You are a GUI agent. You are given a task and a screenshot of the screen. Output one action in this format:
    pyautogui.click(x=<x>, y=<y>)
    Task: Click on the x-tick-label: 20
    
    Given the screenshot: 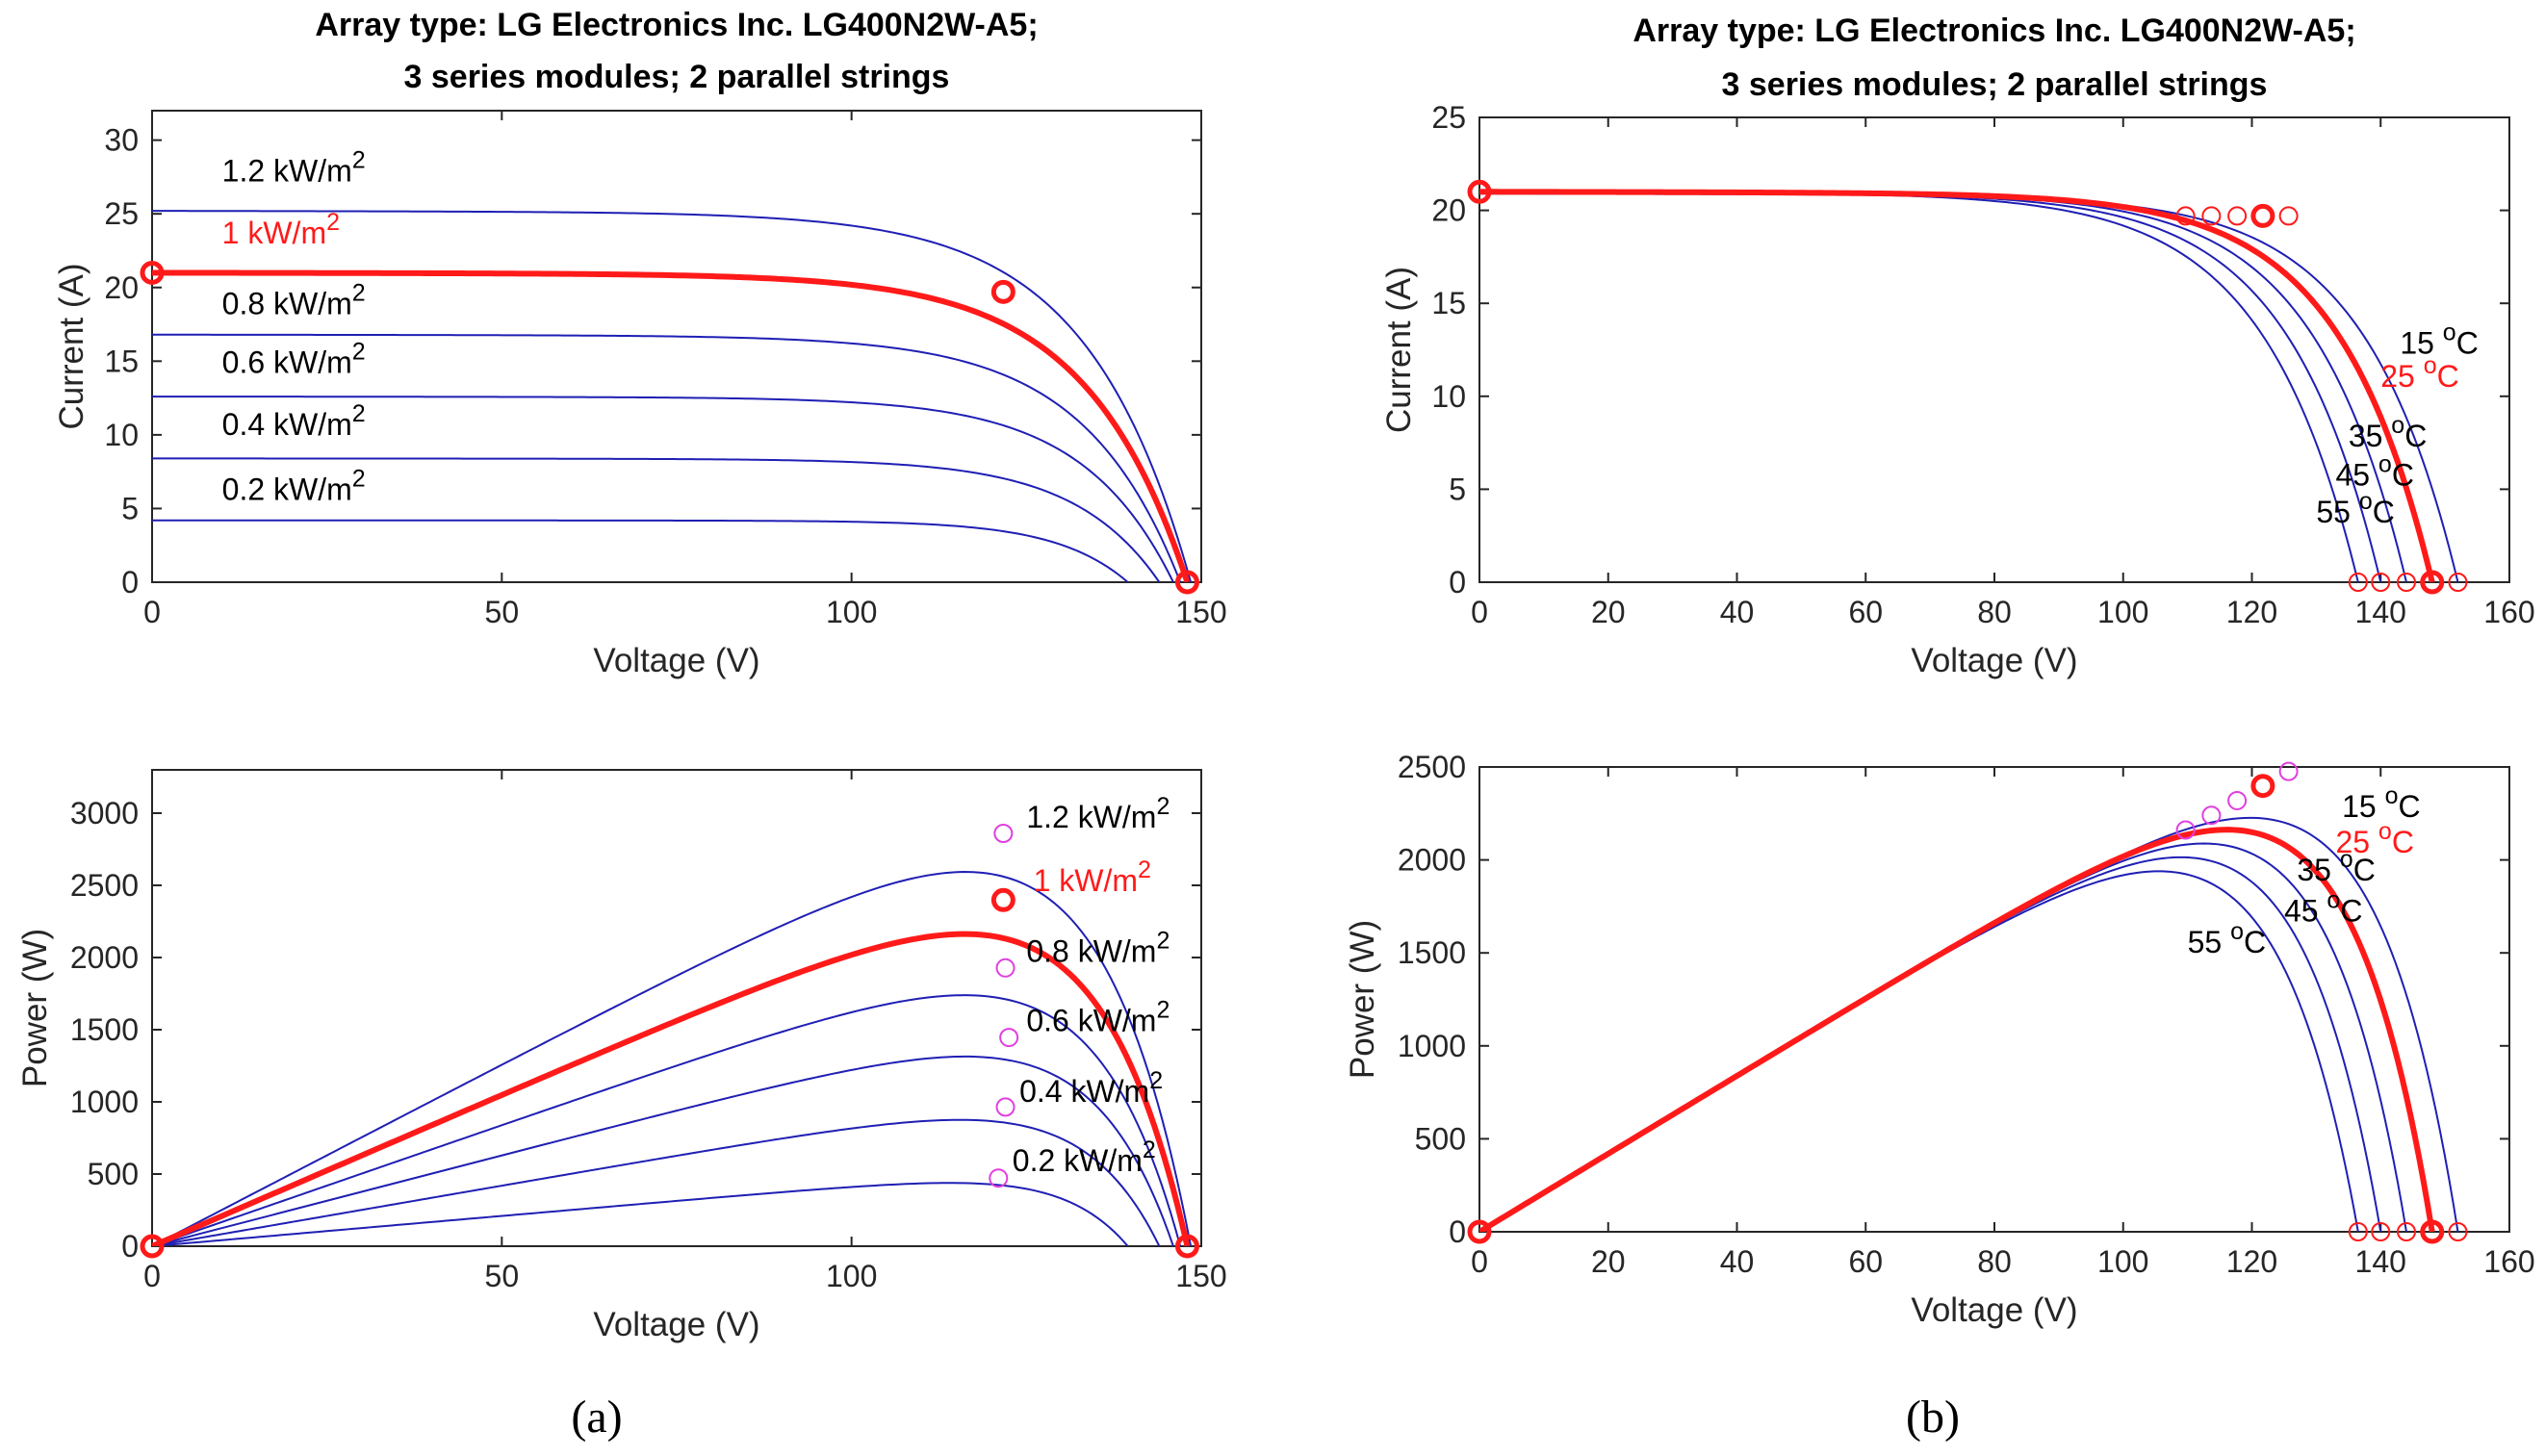 What is the action you would take?
    pyautogui.click(x=1608, y=1261)
    